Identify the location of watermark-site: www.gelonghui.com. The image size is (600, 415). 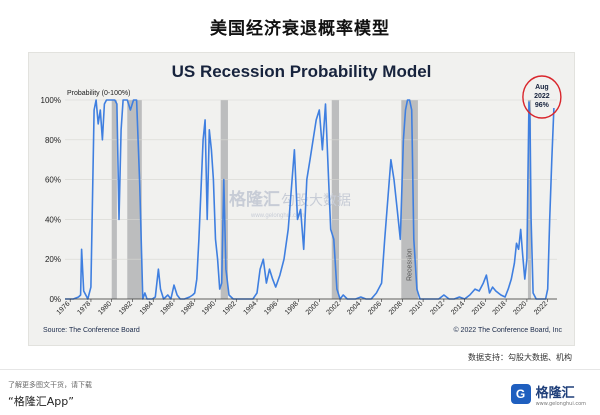
(277, 216).